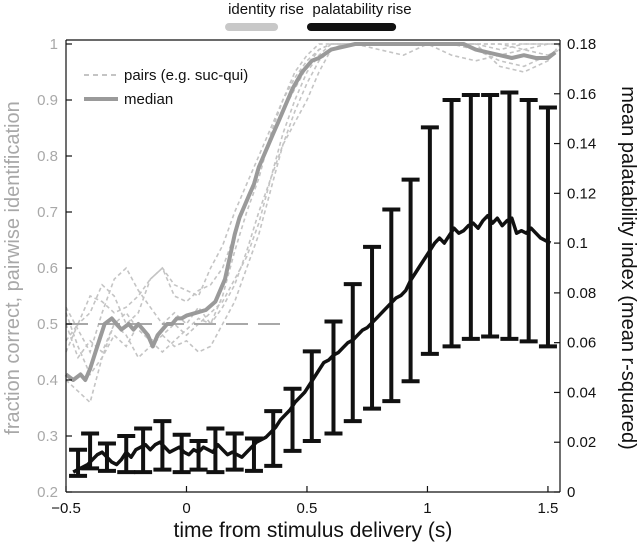  What do you see at coordinates (581, 442) in the screenshot?
I see `right-y-tick-label-1: 0.02` at bounding box center [581, 442].